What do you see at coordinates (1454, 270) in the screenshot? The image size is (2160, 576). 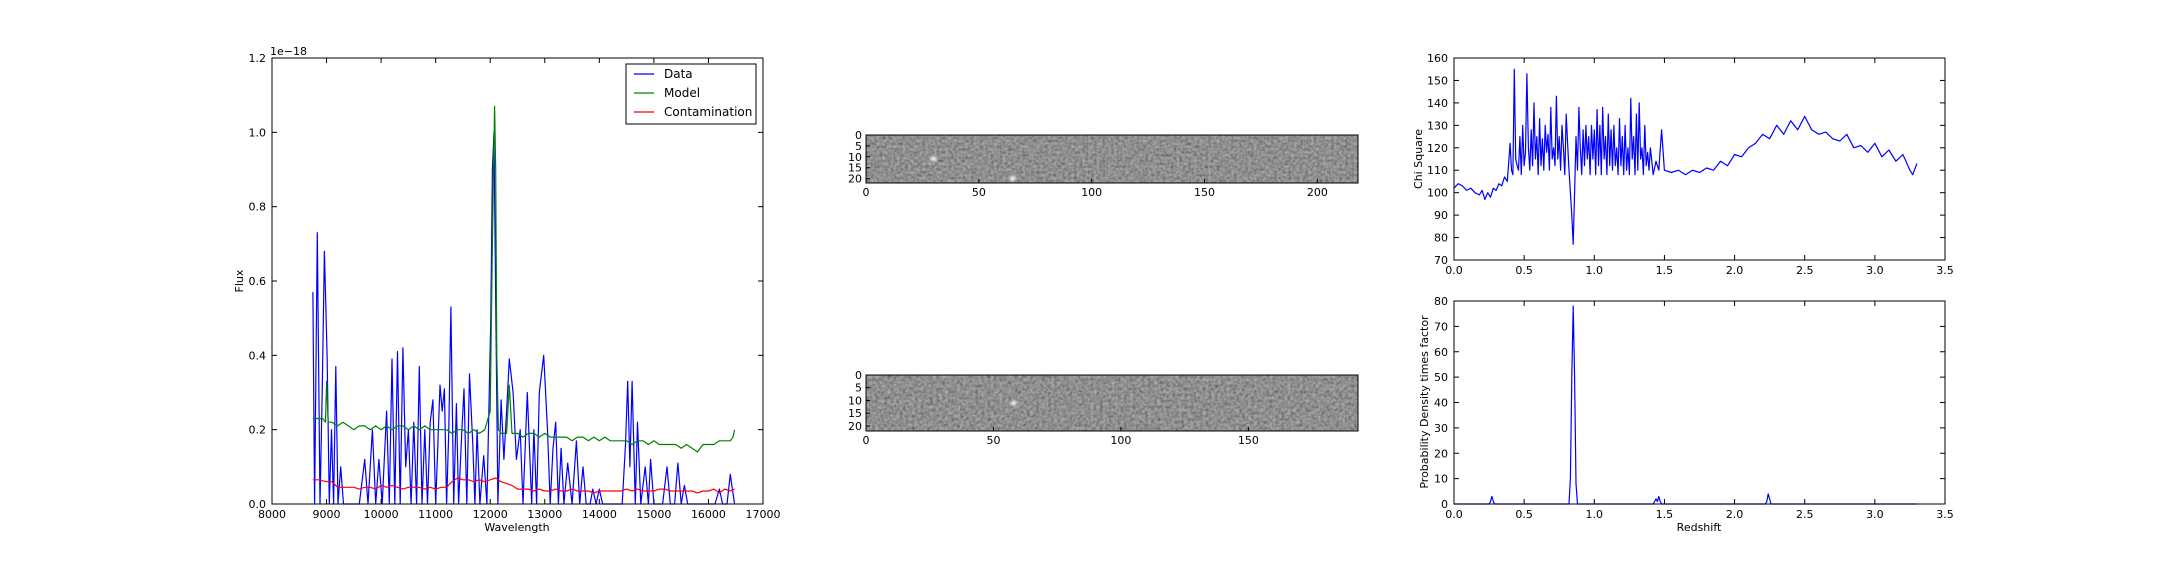 I see `chisq-xtick-label: 0.0` at bounding box center [1454, 270].